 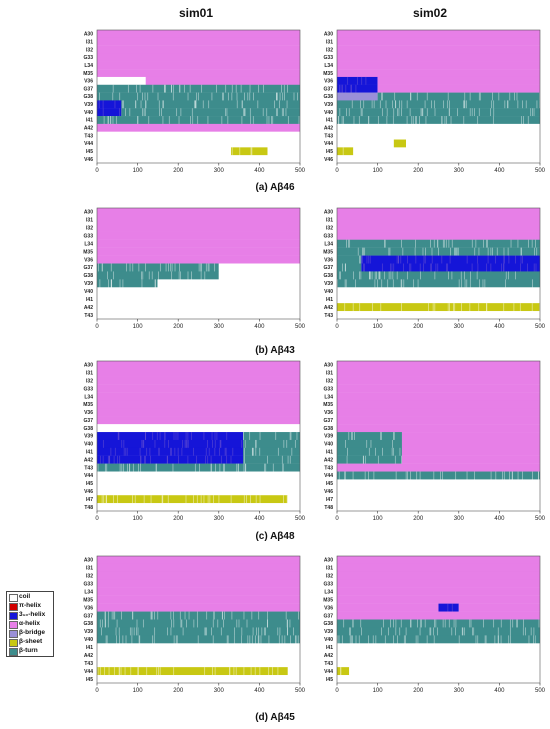 What do you see at coordinates (88, 308) in the screenshot?
I see `residue-label: A42` at bounding box center [88, 308].